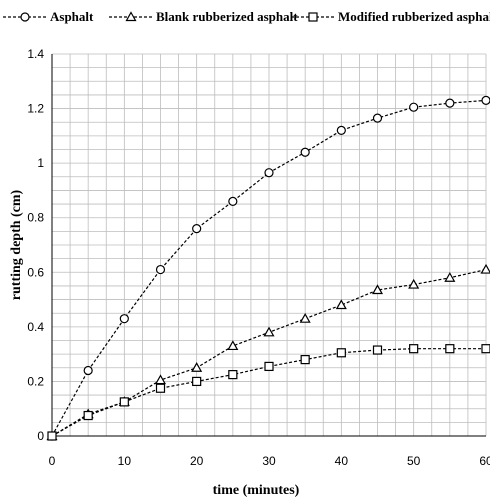 This screenshot has height=502, width=490. What do you see at coordinates (35, 327) in the screenshot?
I see `y-tick-label: 0.4` at bounding box center [35, 327].